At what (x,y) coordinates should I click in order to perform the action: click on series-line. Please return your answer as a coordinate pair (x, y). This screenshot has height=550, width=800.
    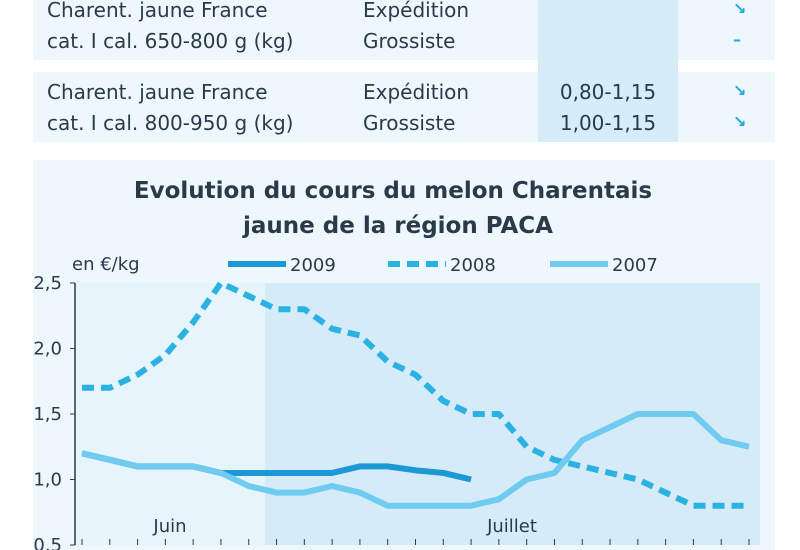
    Looking at the image, I should click on (415, 460).